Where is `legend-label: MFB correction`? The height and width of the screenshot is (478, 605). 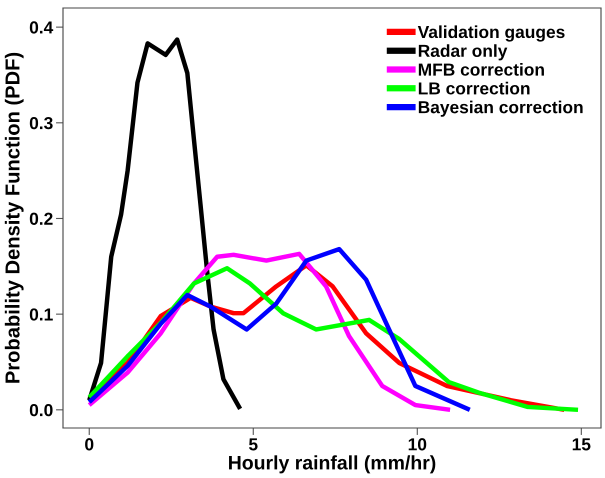
legend-label: MFB correction is located at coordinates (481, 69).